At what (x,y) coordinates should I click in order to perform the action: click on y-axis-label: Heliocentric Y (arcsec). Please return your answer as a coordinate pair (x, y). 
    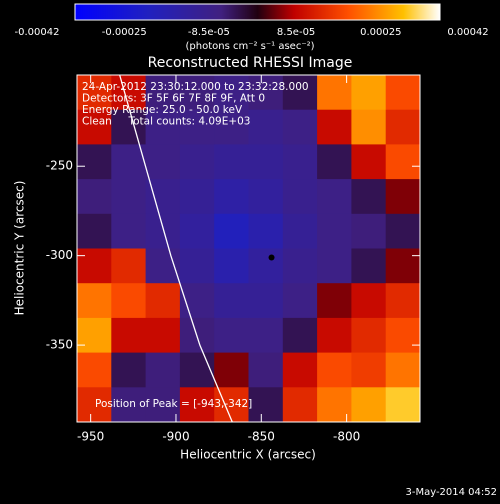
    Looking at the image, I should click on (20, 248).